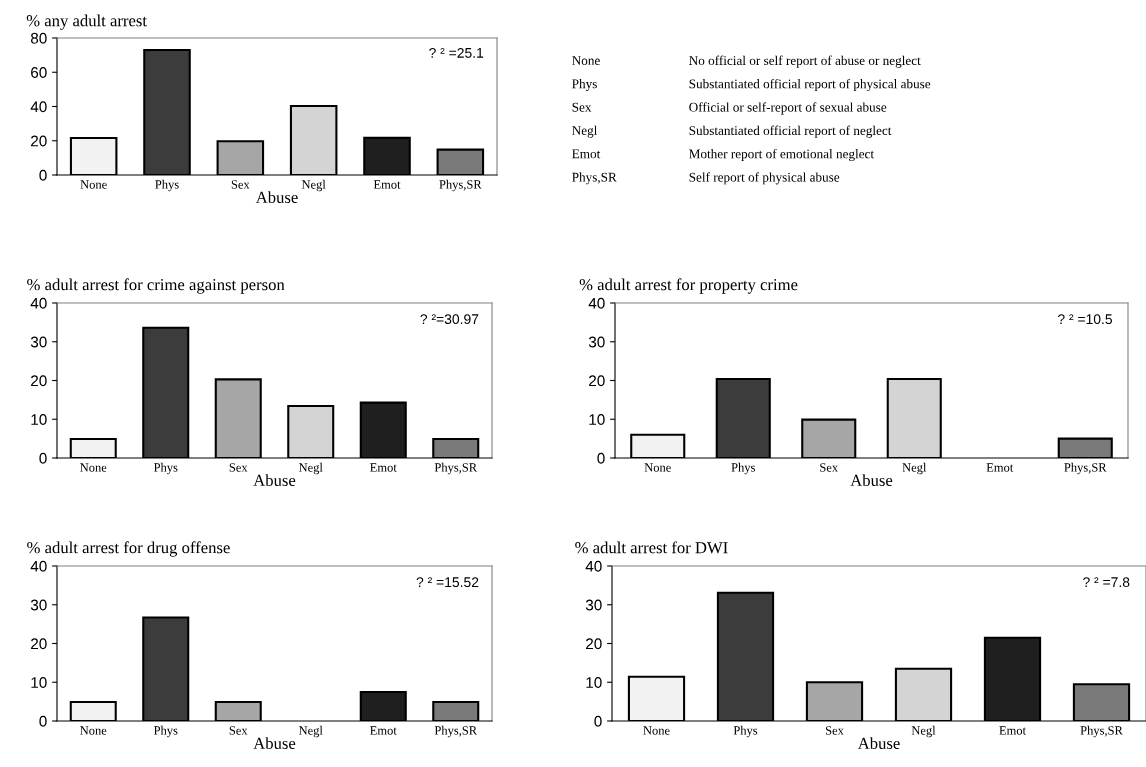 Image resolution: width=1146 pixels, height=767 pixels. I want to click on text: No official or self report of abuse or neglect, so click(805, 61).